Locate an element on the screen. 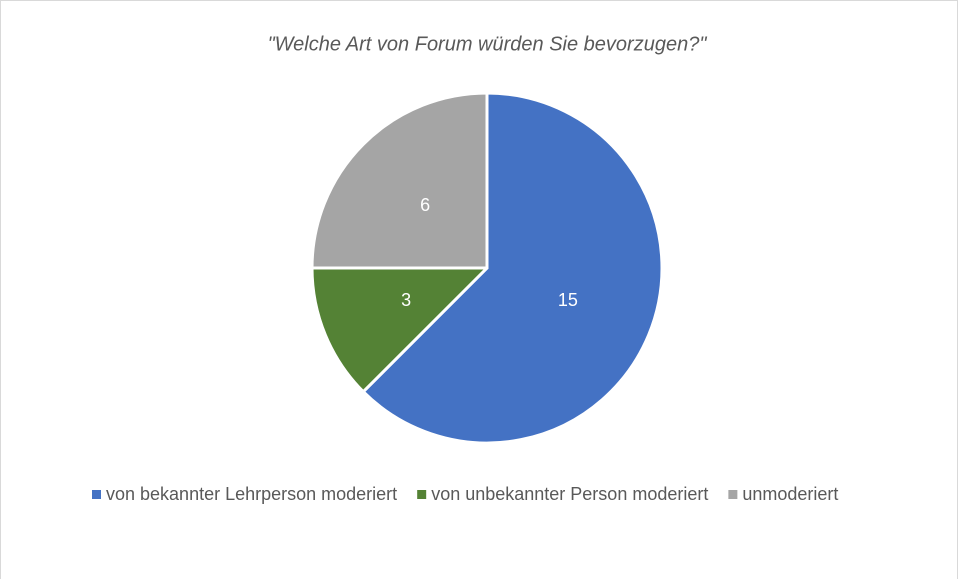 This screenshot has width=958, height=579. data-label: 3 is located at coordinates (406, 300).